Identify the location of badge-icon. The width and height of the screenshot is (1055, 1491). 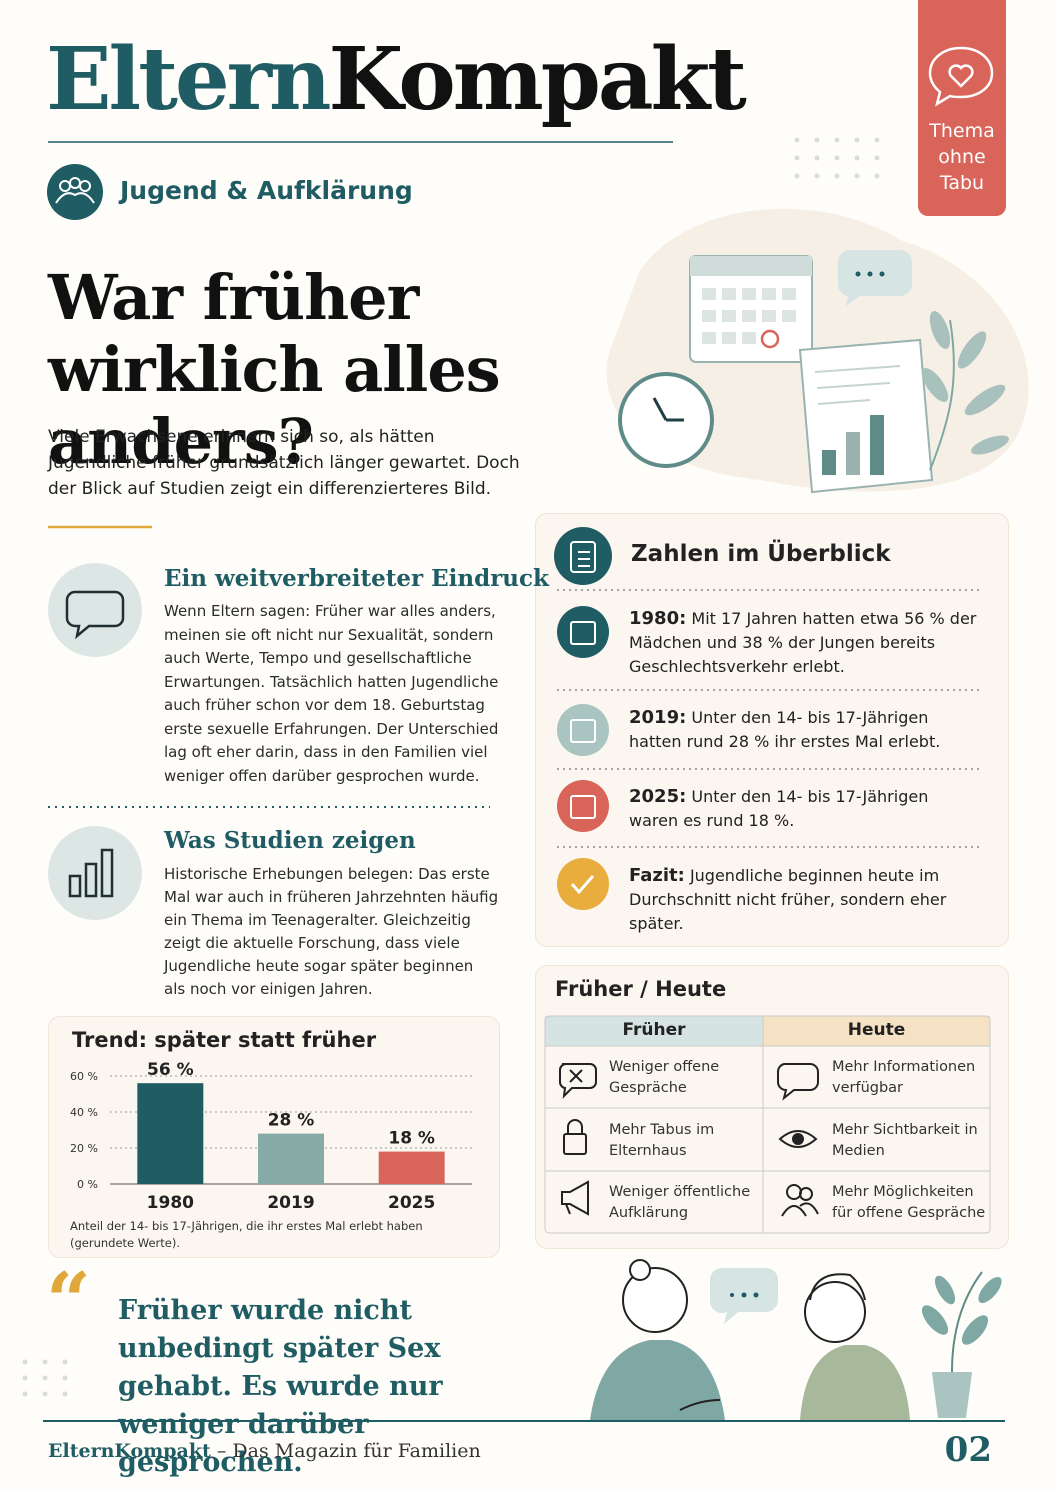
(961, 76).